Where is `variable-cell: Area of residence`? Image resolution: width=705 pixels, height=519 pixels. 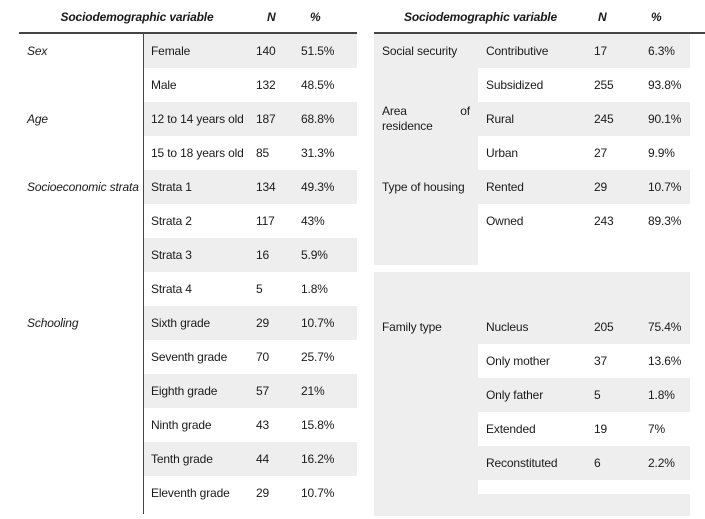
variable-cell: Area of residence is located at coordinates (426, 119).